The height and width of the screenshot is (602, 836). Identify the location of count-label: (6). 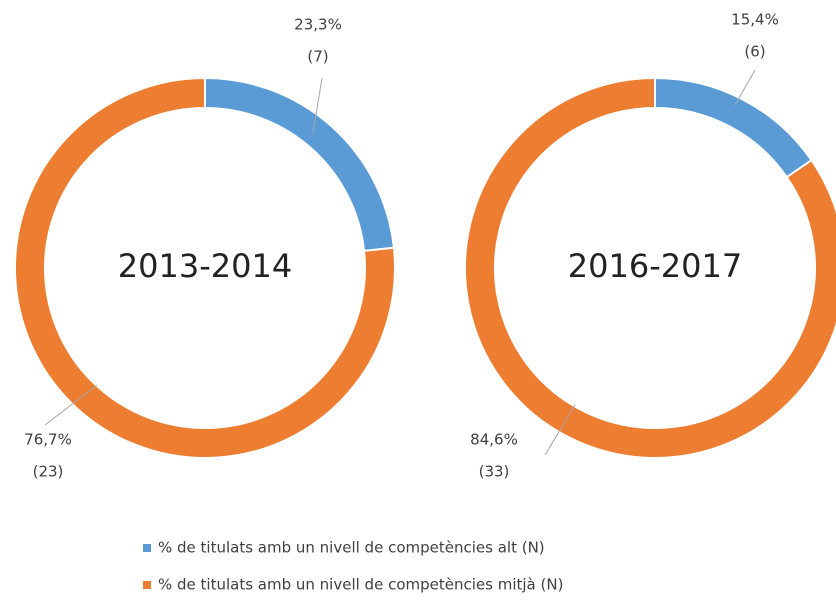
(754, 52).